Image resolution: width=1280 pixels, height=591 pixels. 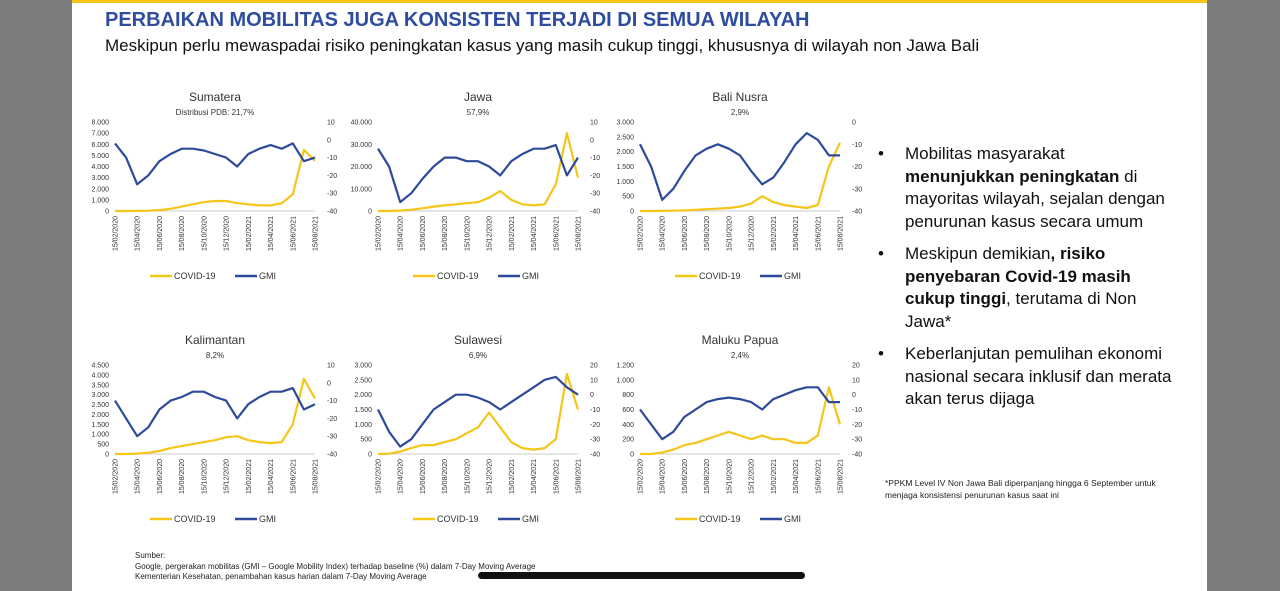 What do you see at coordinates (478, 97) in the screenshot?
I see `chart-title: Jawa` at bounding box center [478, 97].